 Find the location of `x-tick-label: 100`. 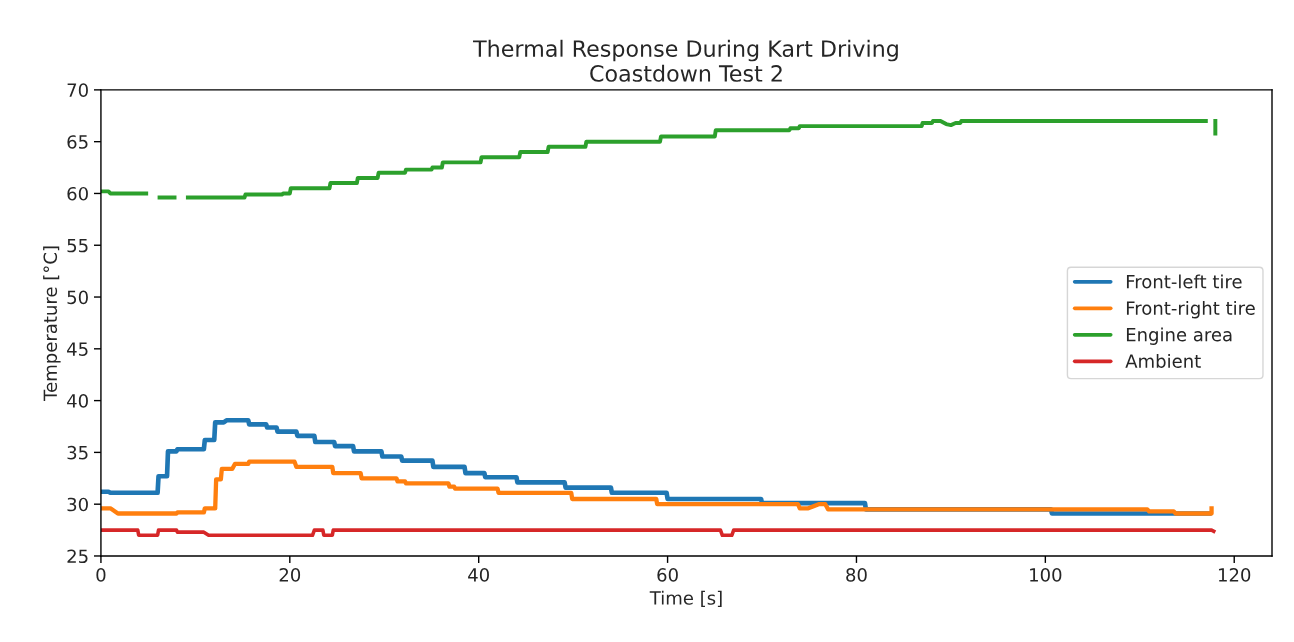

x-tick-label: 100 is located at coordinates (1046, 575).